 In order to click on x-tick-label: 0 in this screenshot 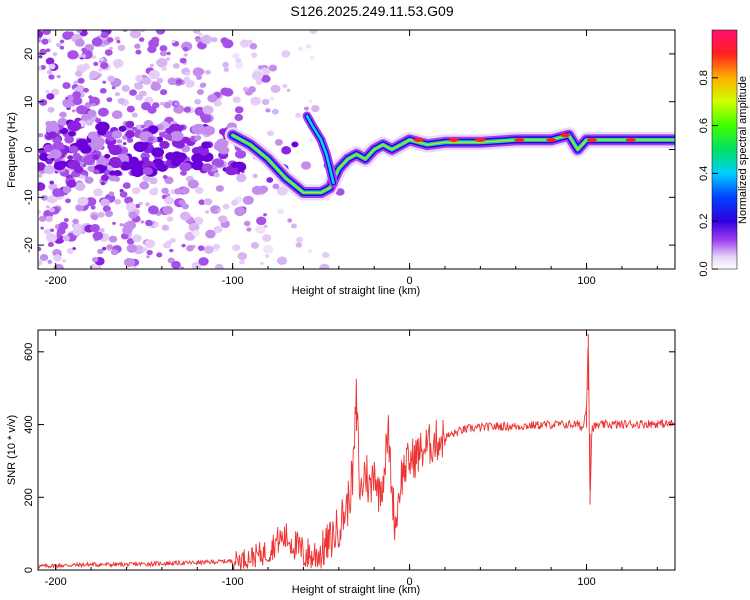, I will do `click(410, 281)`.